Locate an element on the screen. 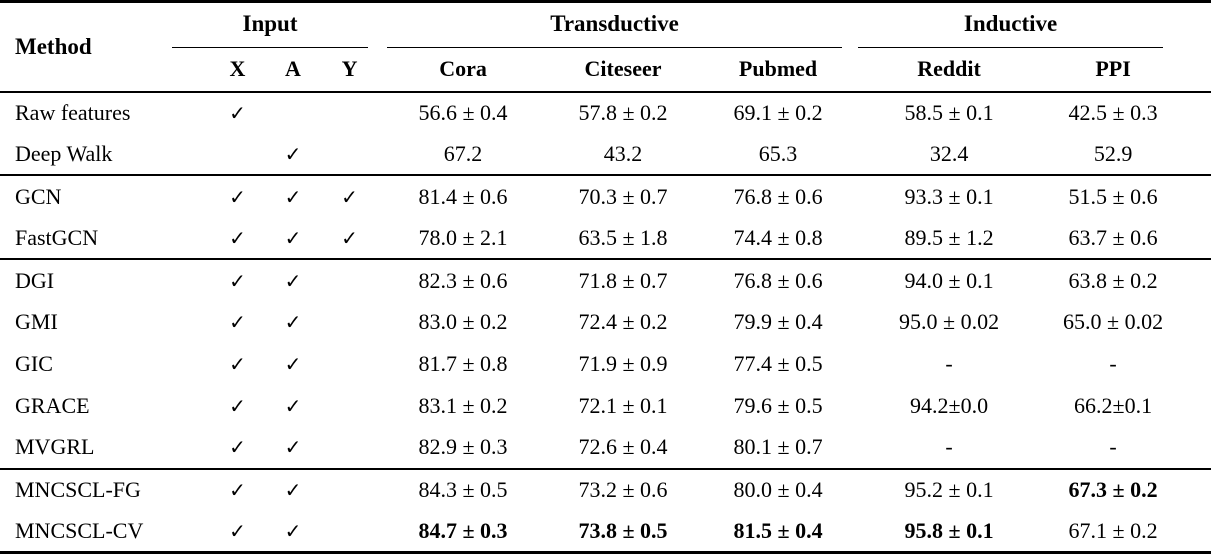 Image resolution: width=1211 pixels, height=554 pixels. table-row: GIC ✓ ✓ 81.7 ± 0.8 71.9 ± 0.9 77.4 ± 0.5 - - is located at coordinates (605, 364).